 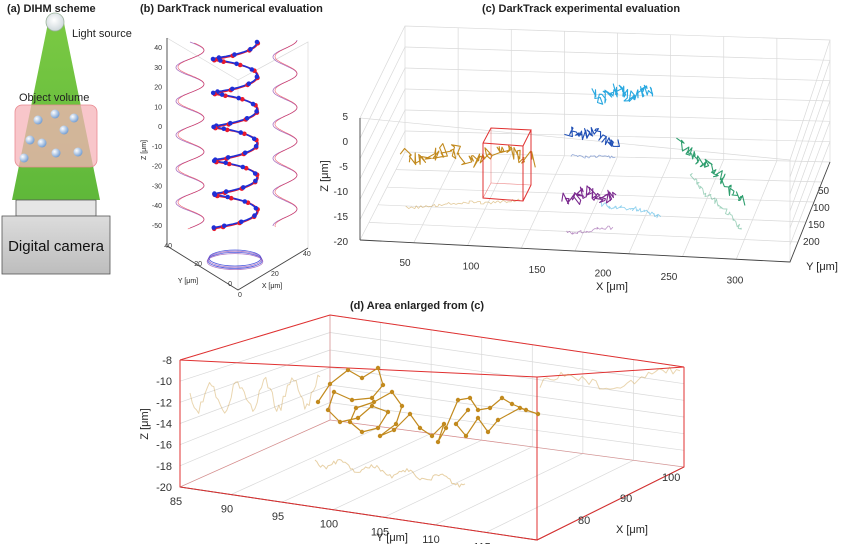 What do you see at coordinates (822, 267) in the screenshot?
I see `panel-c-ylabel: Y [μm]` at bounding box center [822, 267].